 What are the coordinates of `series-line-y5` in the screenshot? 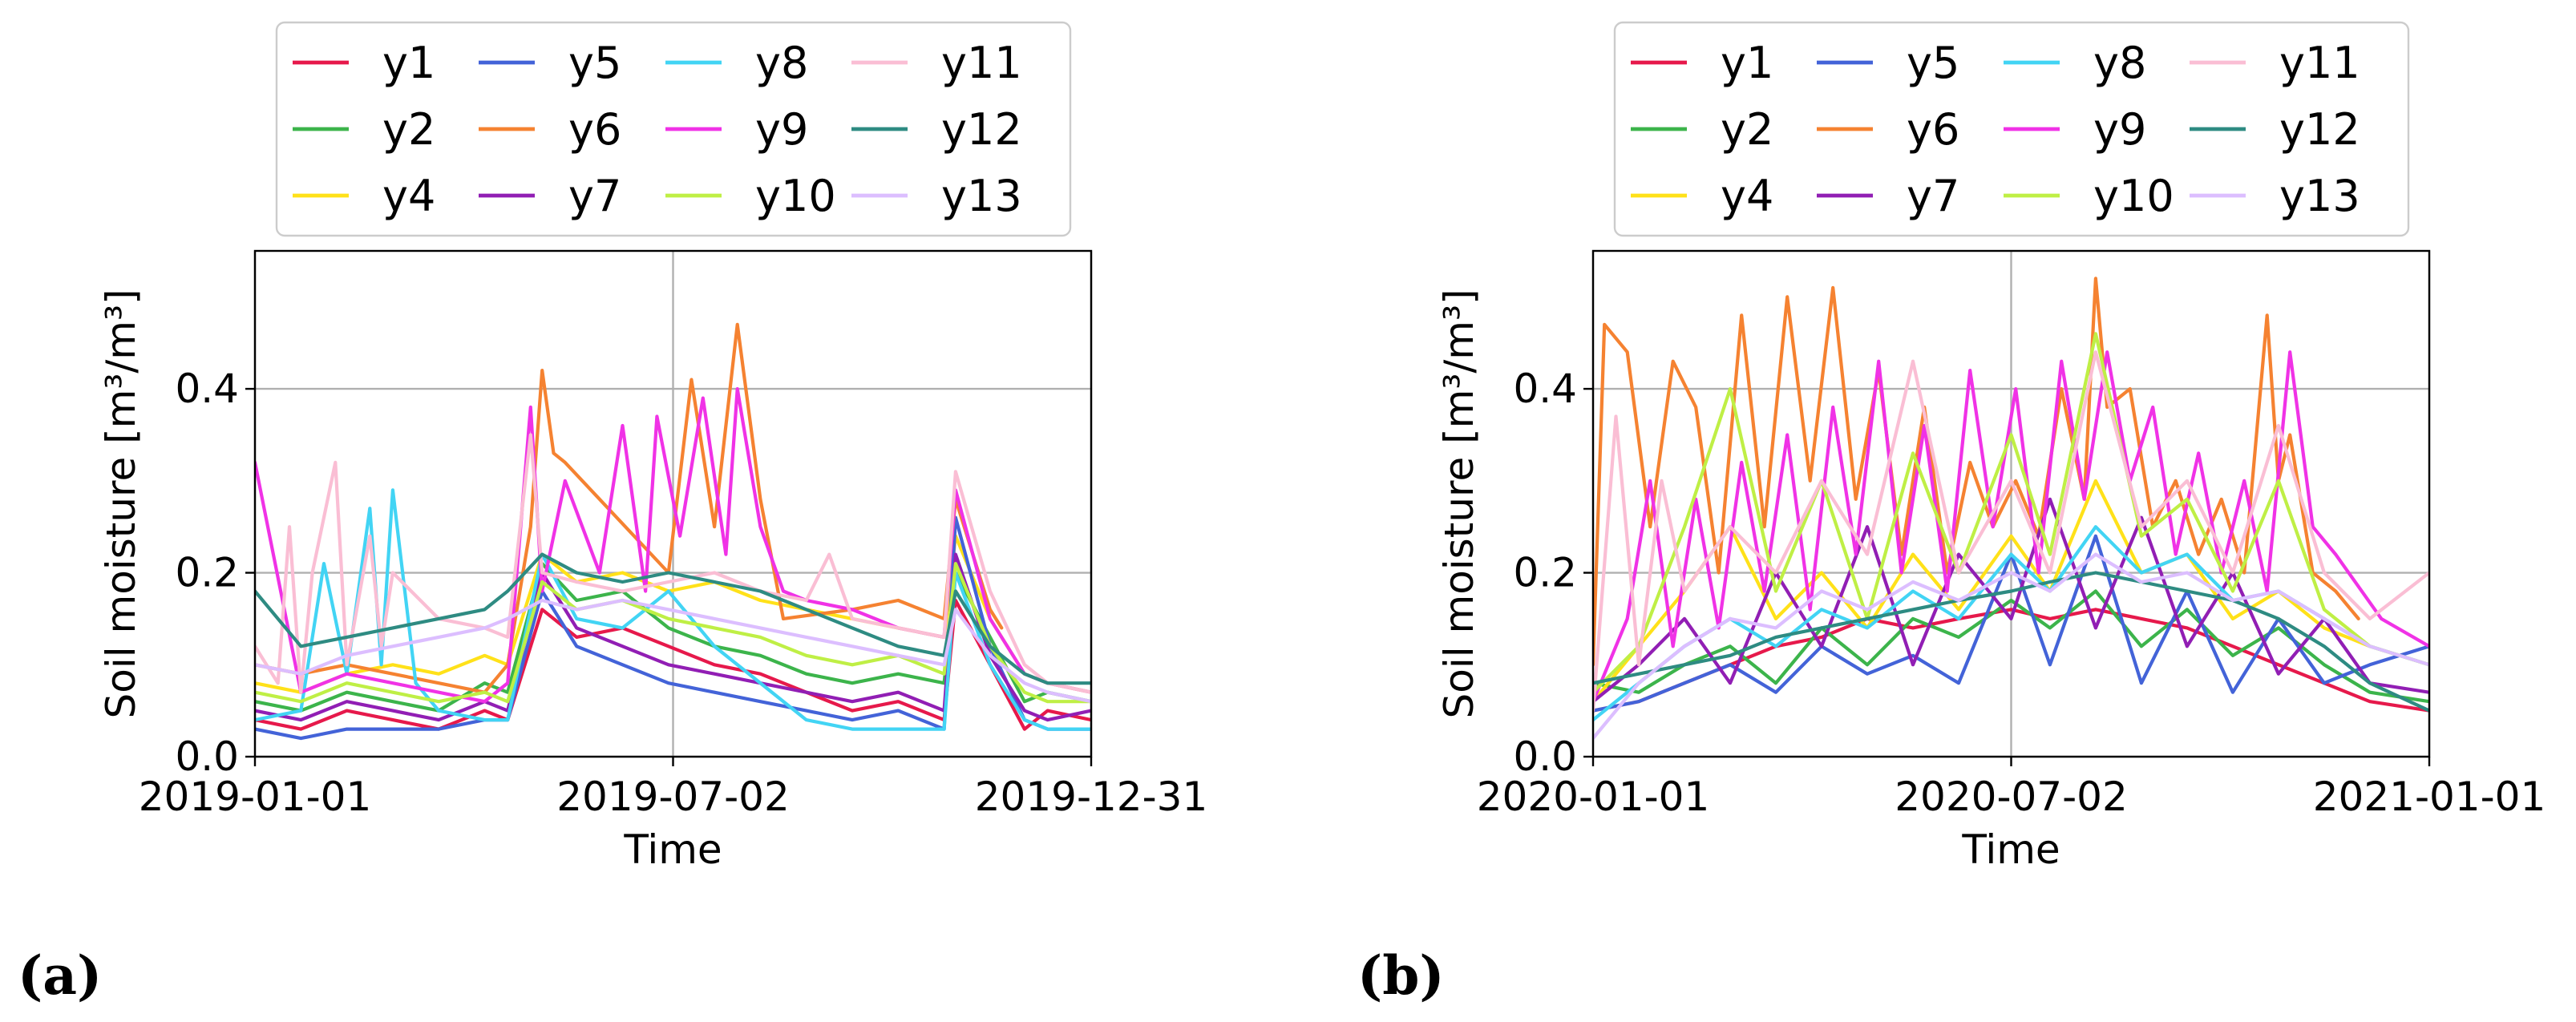 It's located at (673, 628).